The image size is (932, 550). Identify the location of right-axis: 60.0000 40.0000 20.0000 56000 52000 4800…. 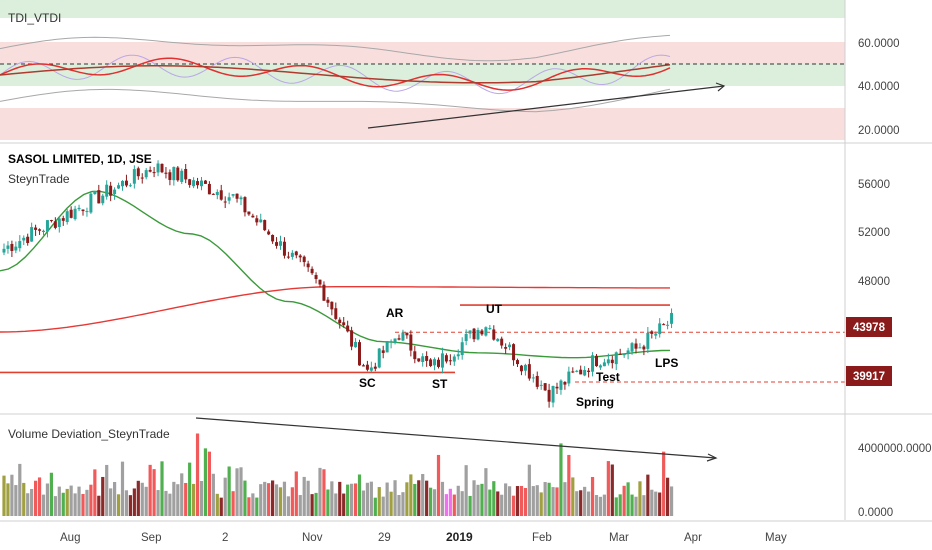
(888, 260).